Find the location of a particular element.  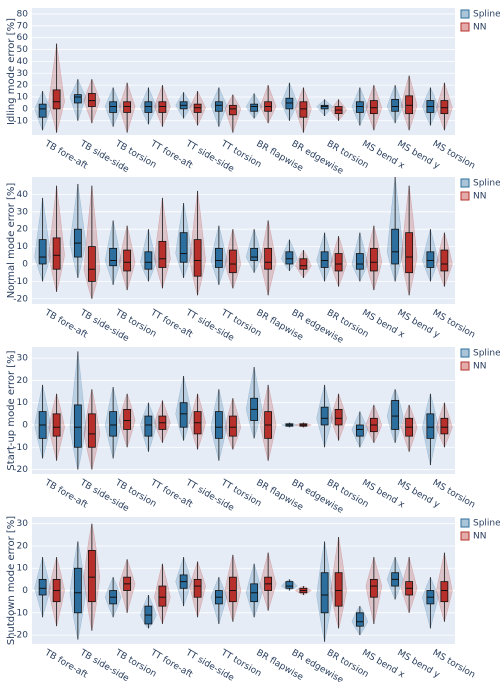

y-axis-title: Shutdown mode error [%] is located at coordinates (11, 580).